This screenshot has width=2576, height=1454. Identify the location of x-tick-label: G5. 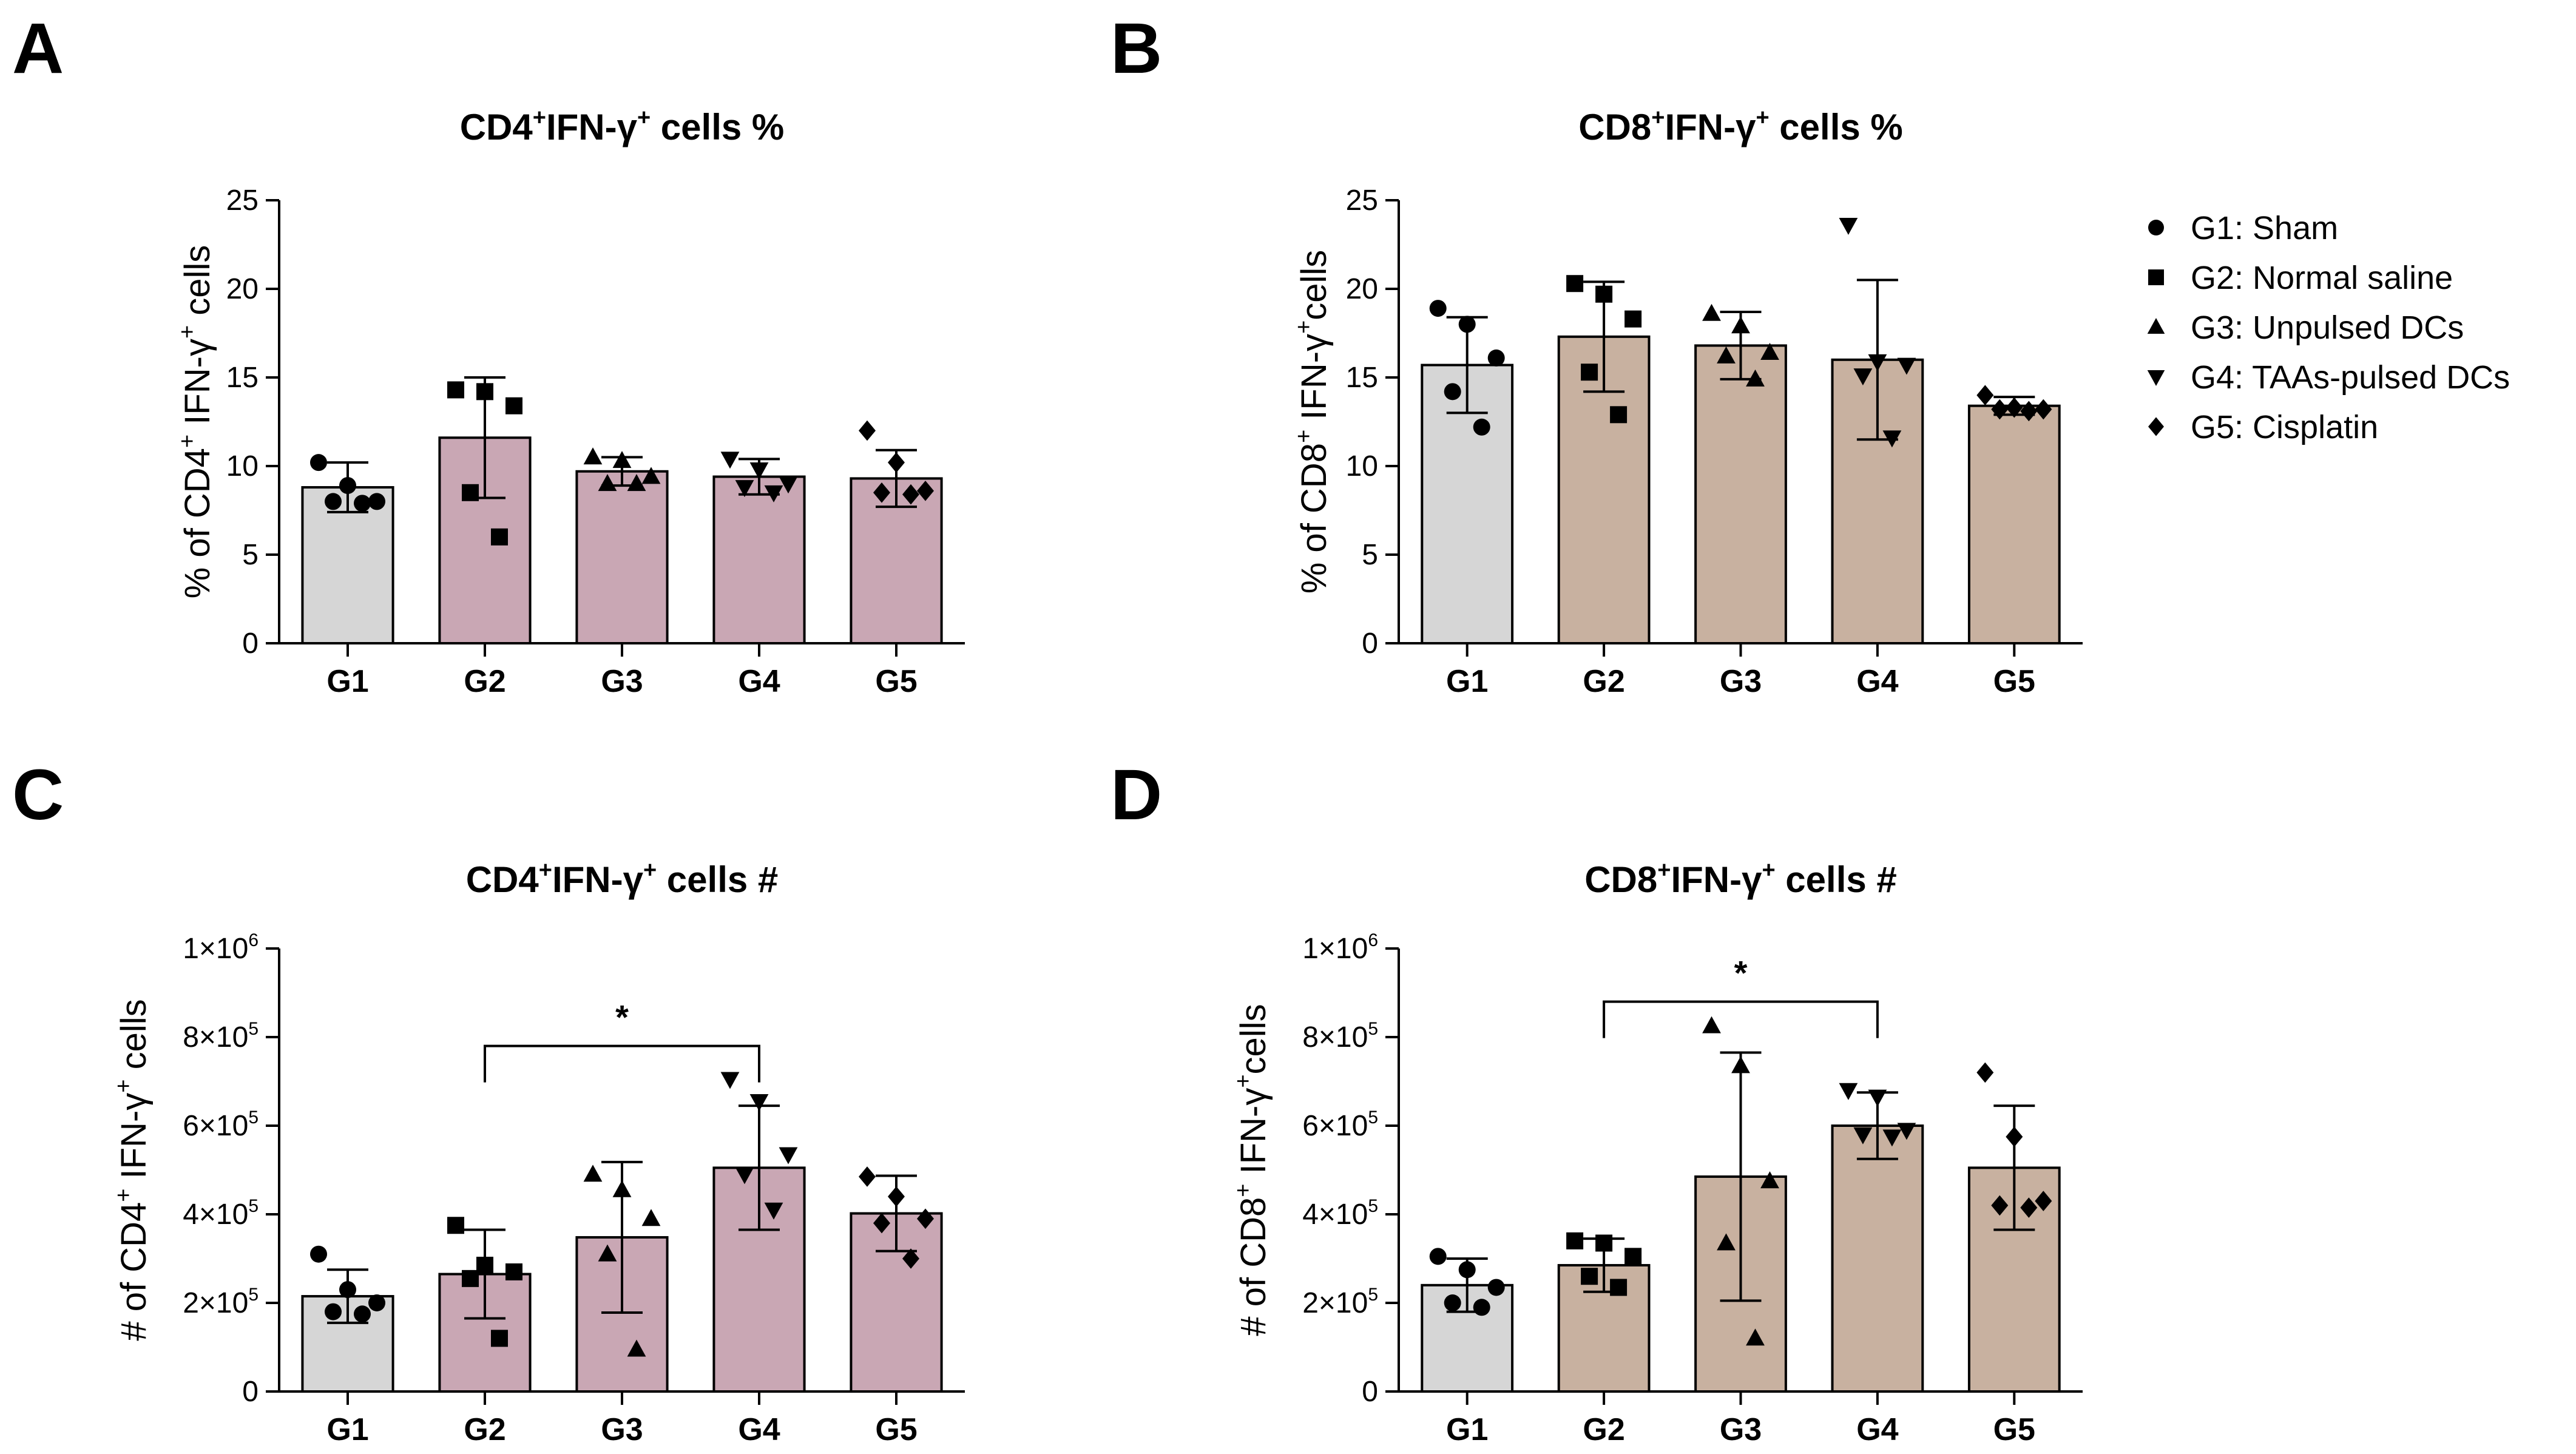
(896, 682).